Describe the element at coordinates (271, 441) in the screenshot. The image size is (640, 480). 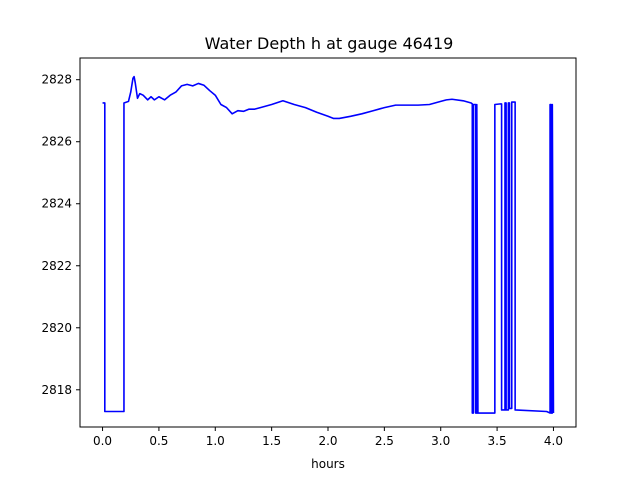
I see `x-tick-label: 1.5` at that location.